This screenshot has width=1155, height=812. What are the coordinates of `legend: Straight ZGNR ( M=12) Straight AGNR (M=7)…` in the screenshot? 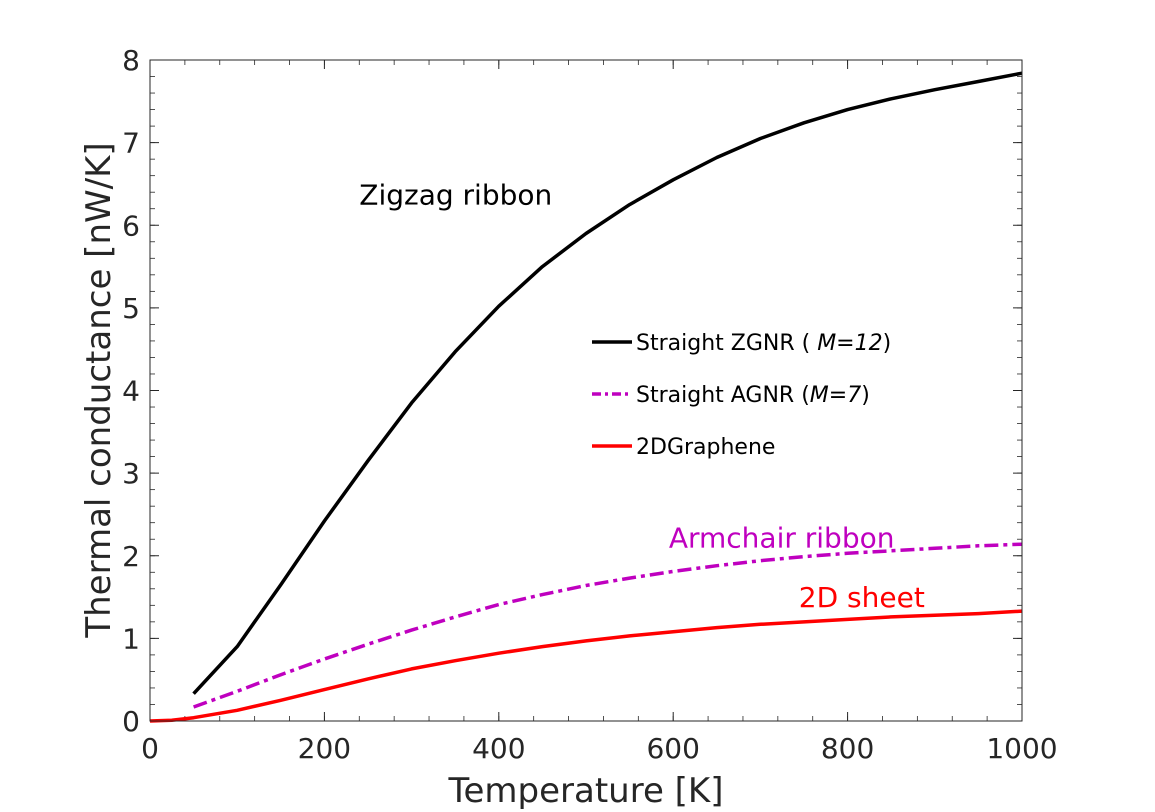 It's located at (741, 395).